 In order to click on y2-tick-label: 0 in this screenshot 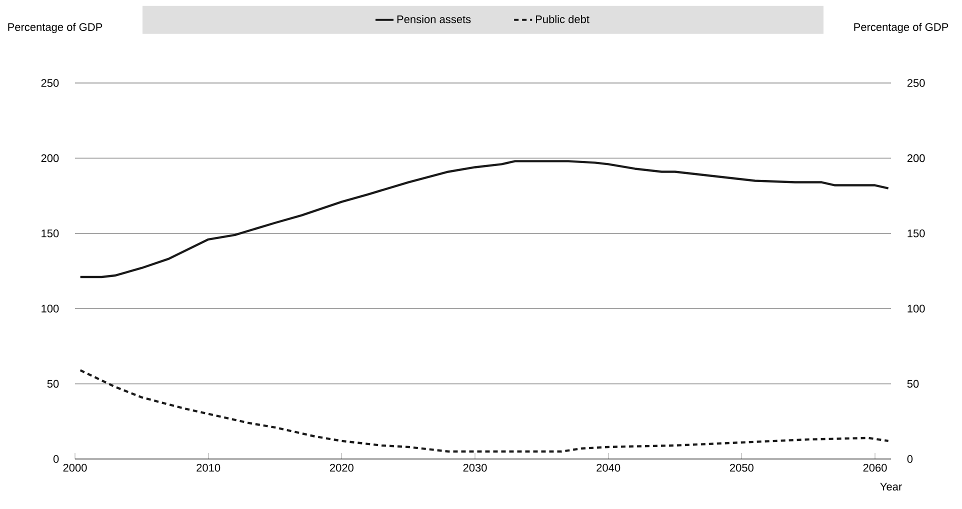, I will do `click(910, 459)`.